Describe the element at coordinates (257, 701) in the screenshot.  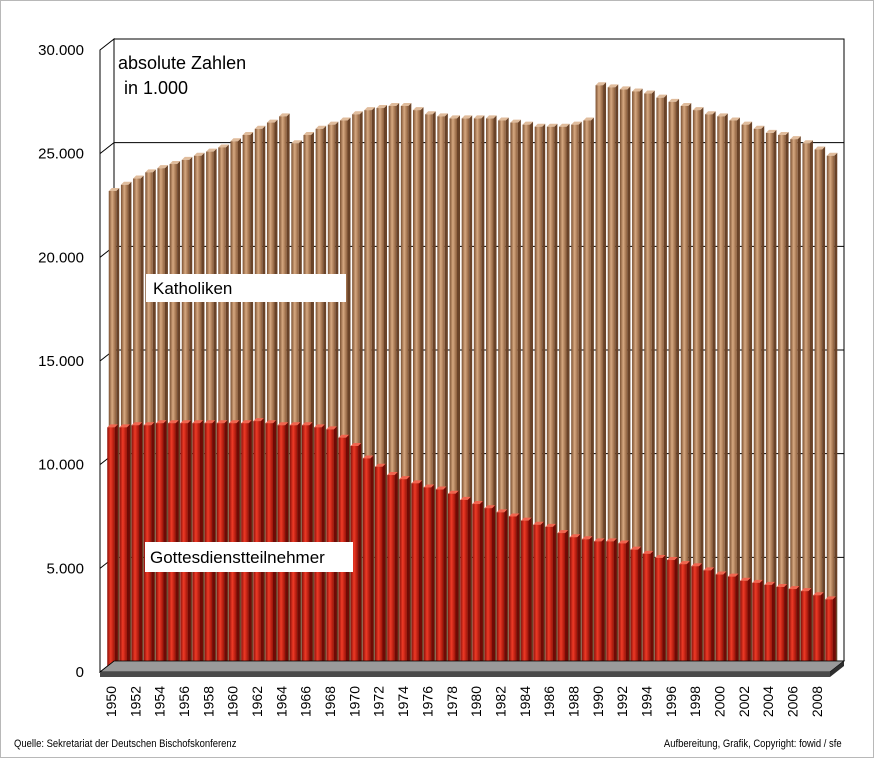
I see `x-tick-label: 1962` at that location.